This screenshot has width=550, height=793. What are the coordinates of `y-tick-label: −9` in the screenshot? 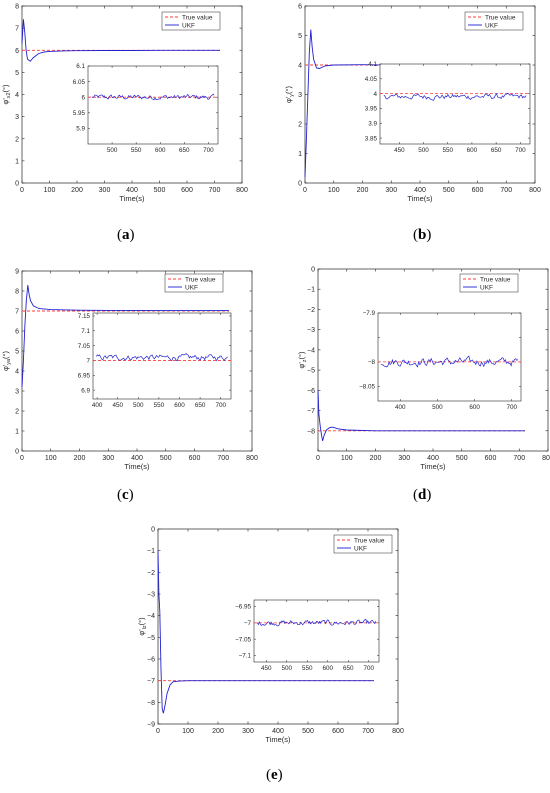 It's located at (151, 725).